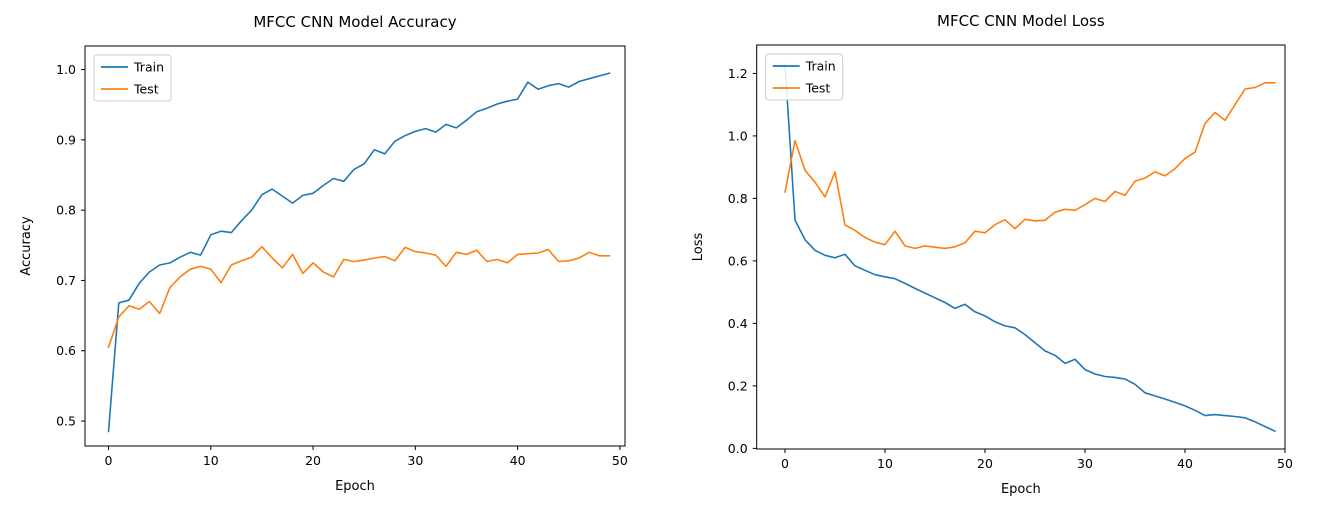 The width and height of the screenshot is (1324, 528). Describe the element at coordinates (66, 421) in the screenshot. I see `y-tick-label: 0.5` at that location.